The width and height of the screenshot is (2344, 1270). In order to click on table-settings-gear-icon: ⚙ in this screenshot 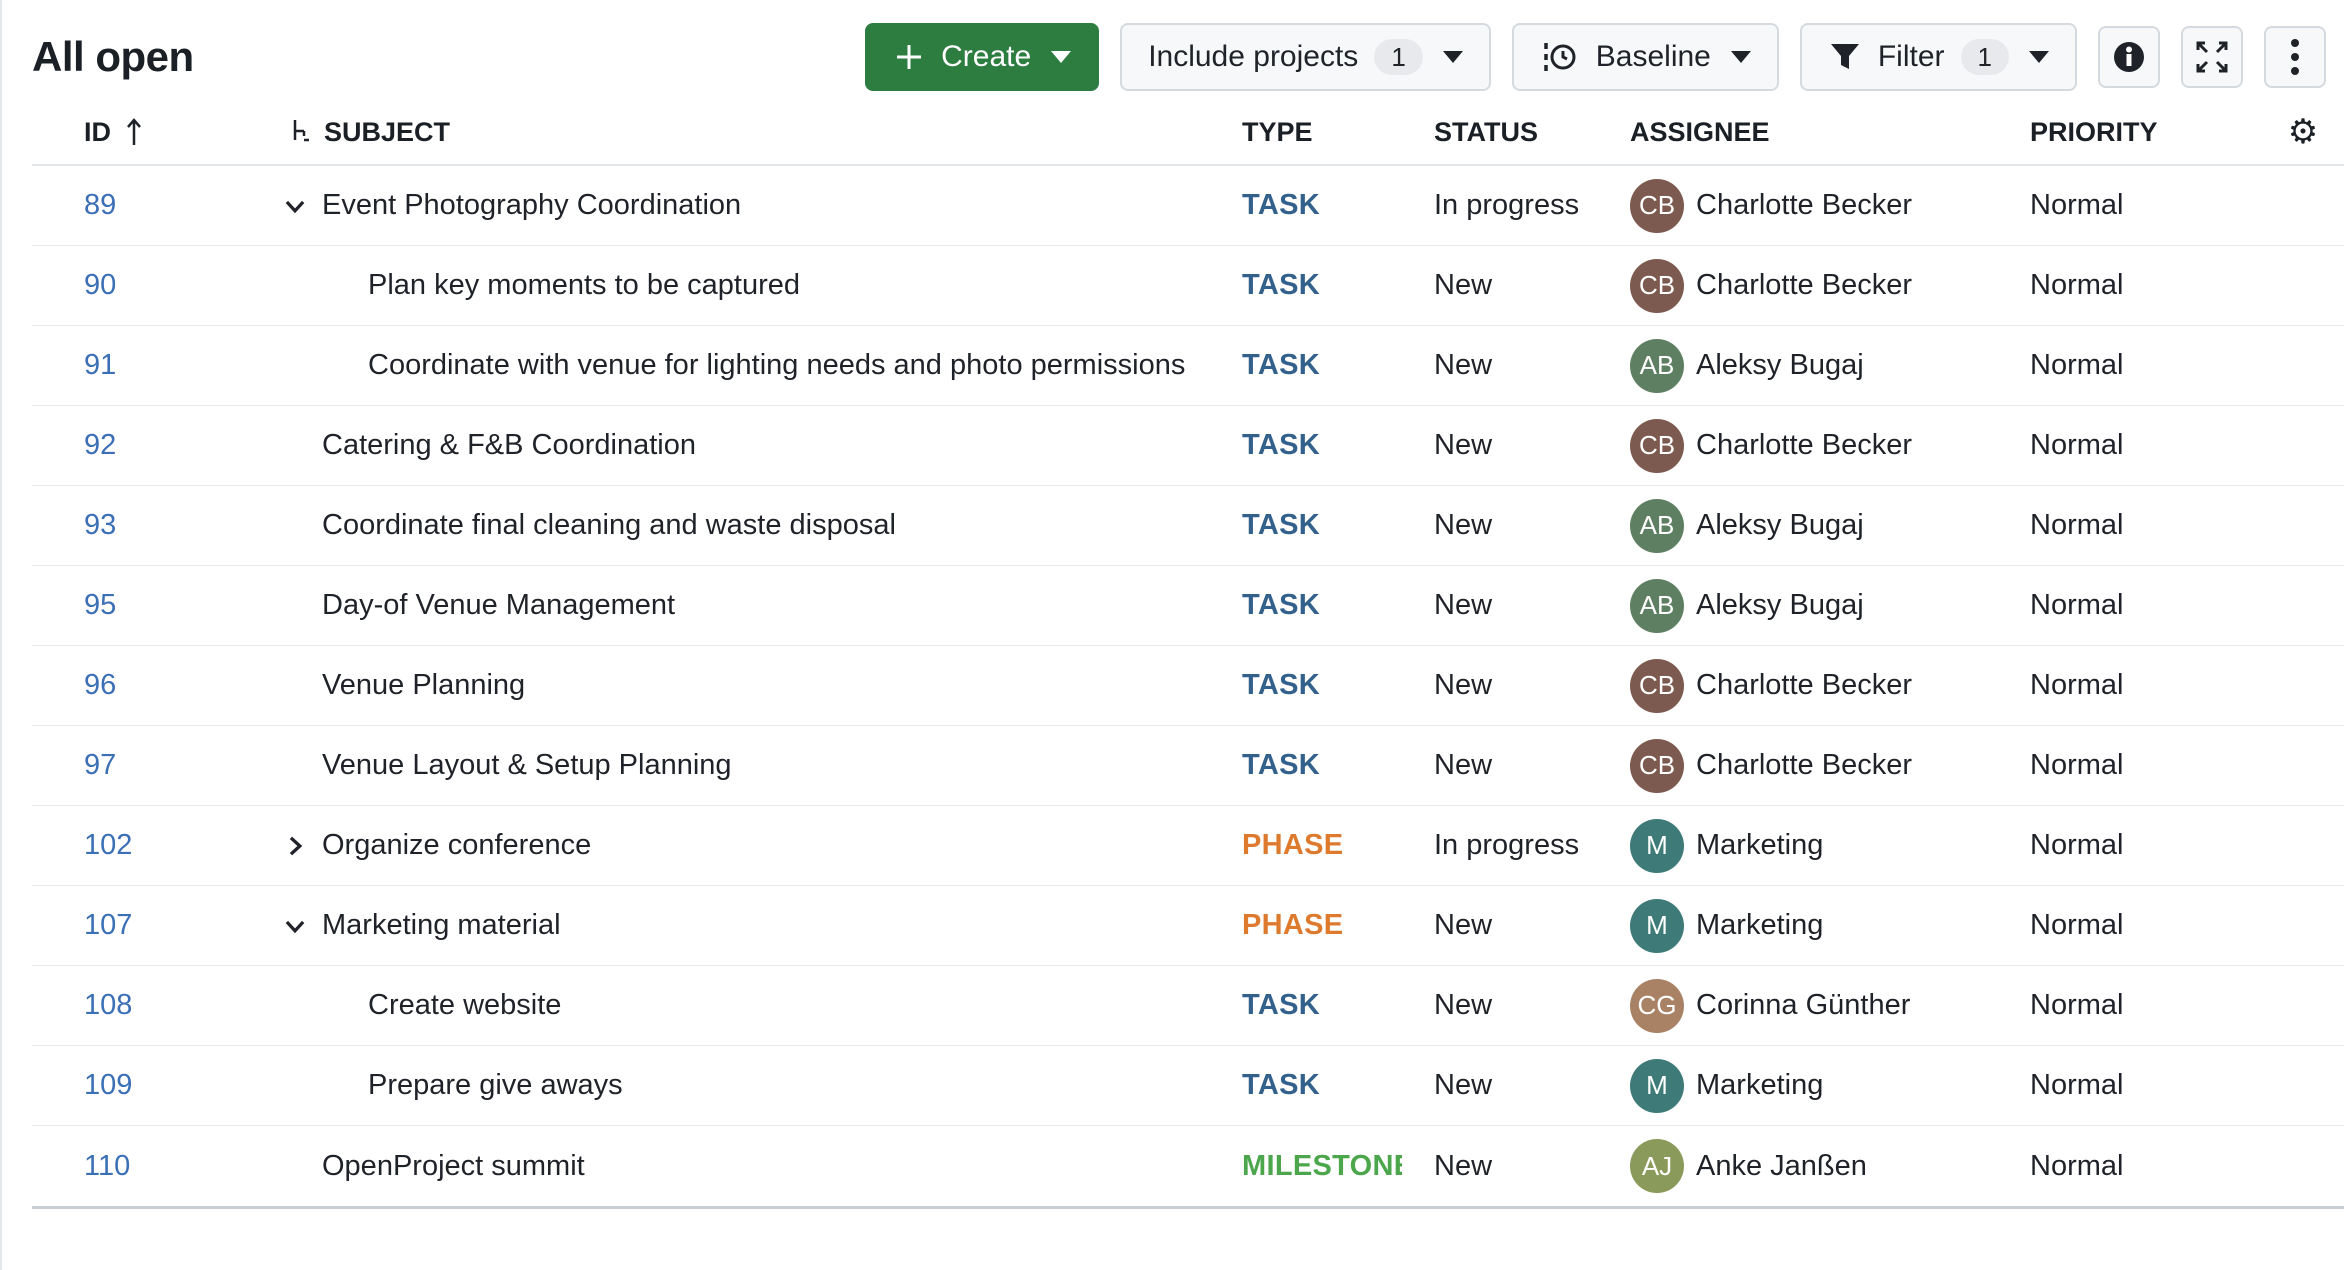, I will do `click(2303, 132)`.